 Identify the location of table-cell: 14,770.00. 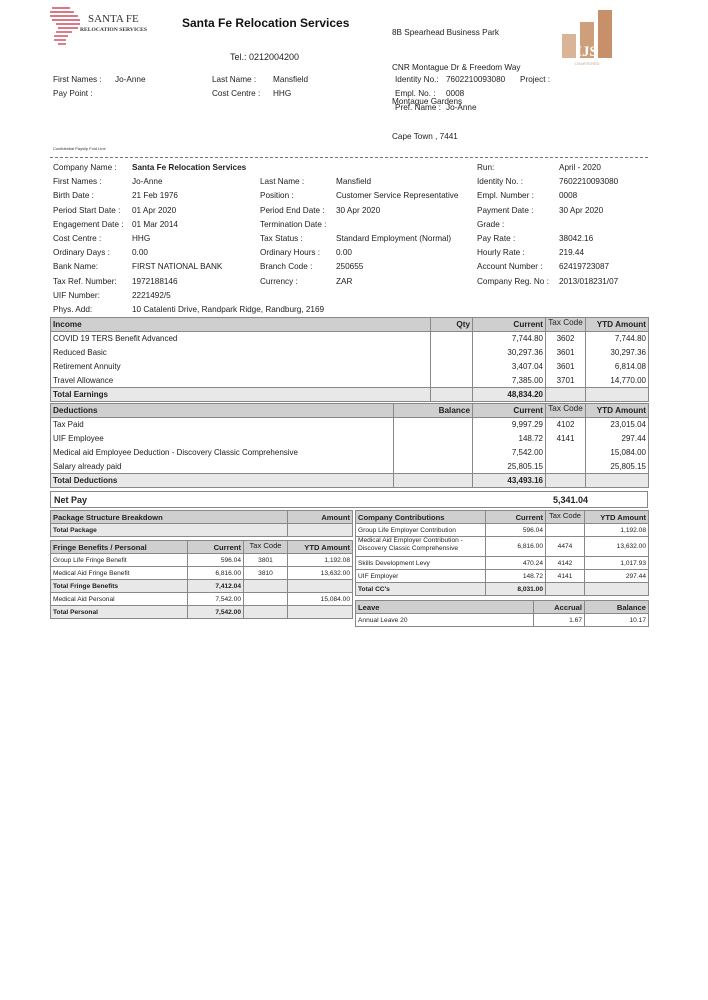
(617, 380).